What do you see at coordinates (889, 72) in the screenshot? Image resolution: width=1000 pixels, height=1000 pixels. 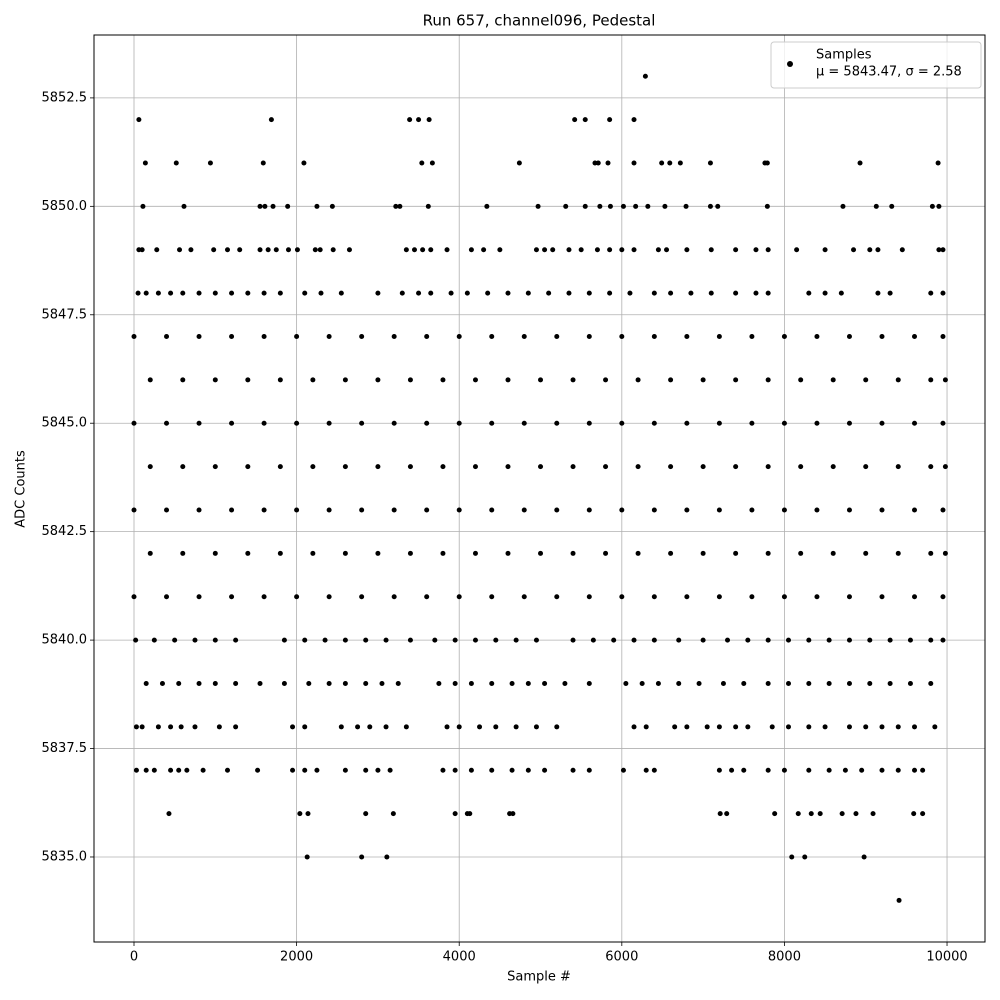 I see `legend-stats: μ = 5843.47, σ = 2.58` at bounding box center [889, 72].